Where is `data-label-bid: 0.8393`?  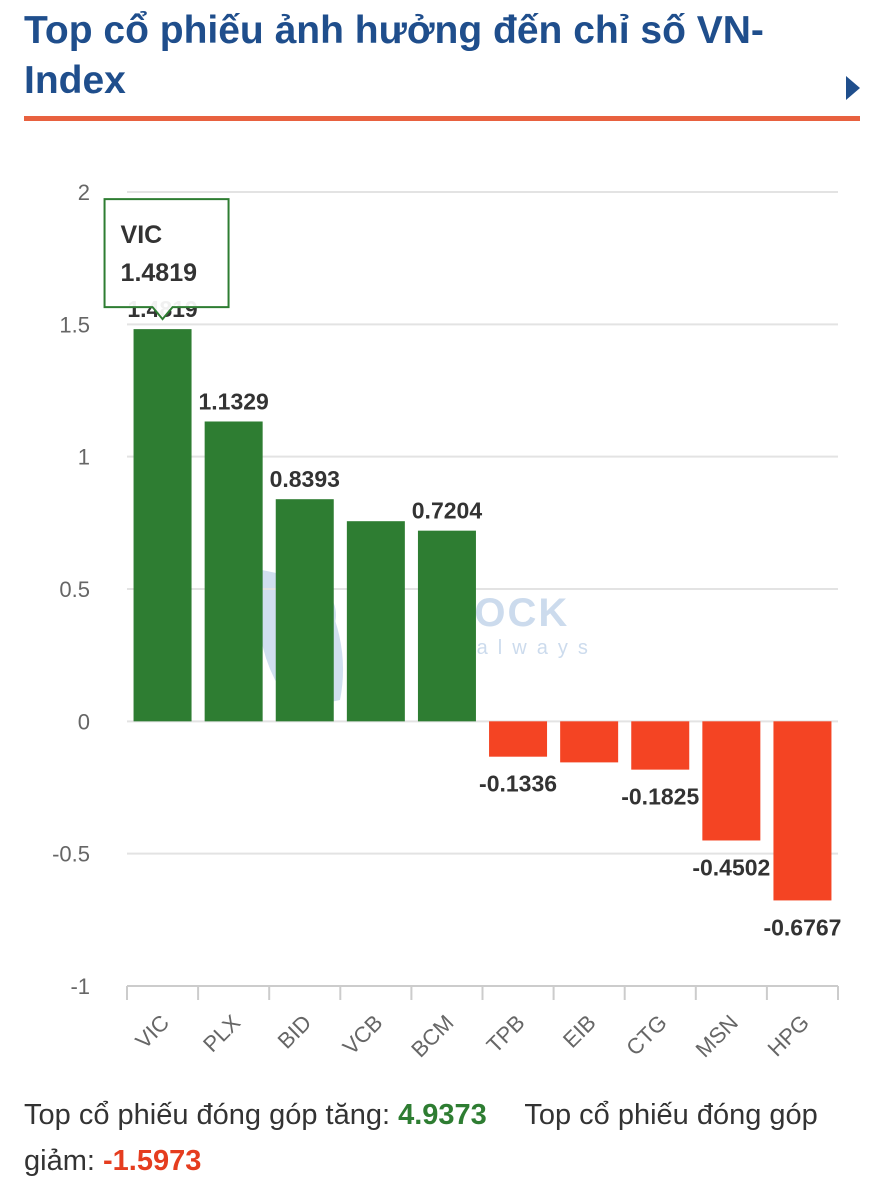 data-label-bid: 0.8393 is located at coordinates (305, 479).